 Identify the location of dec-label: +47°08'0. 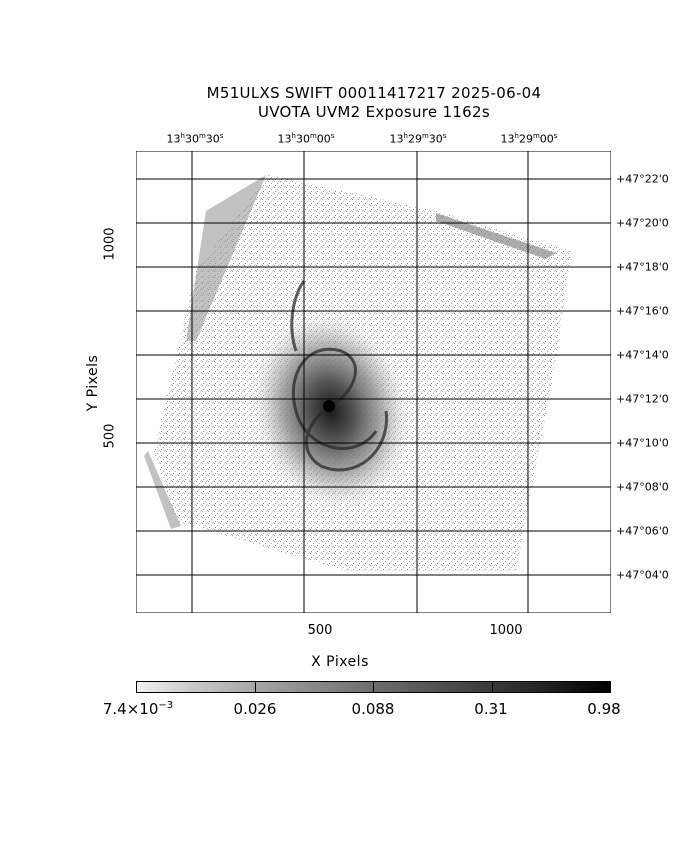
(642, 487).